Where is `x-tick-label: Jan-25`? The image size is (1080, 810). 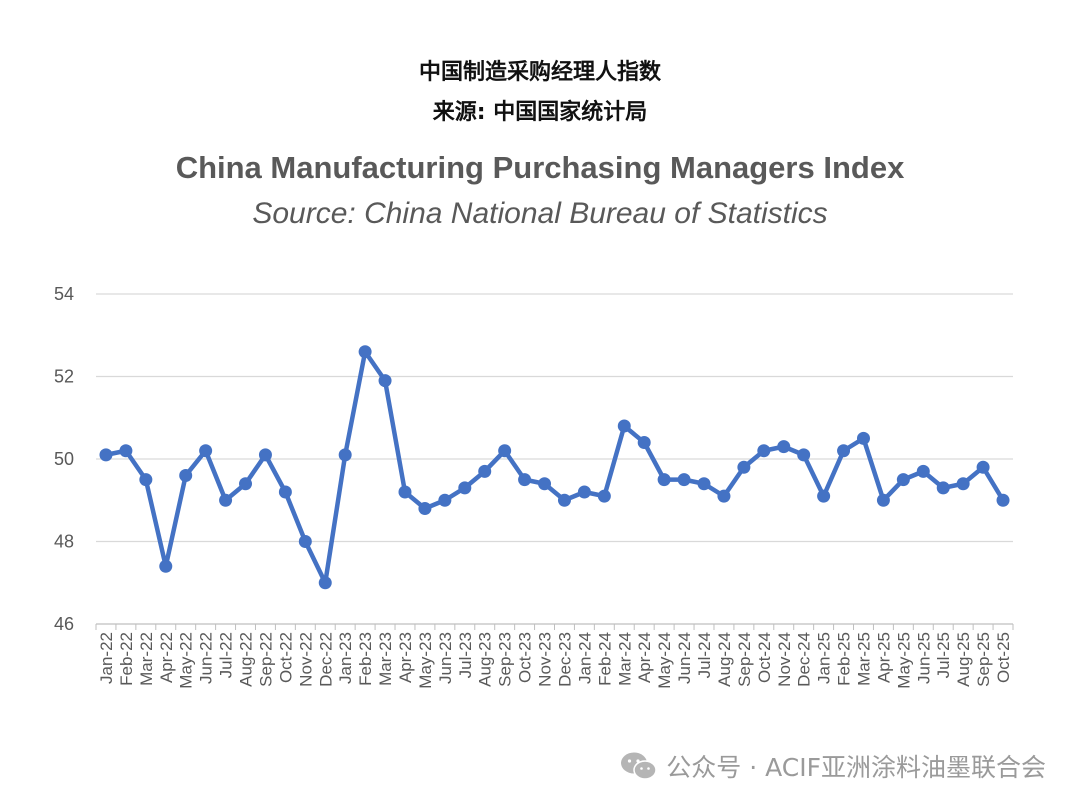
x-tick-label: Jan-25 is located at coordinates (824, 658).